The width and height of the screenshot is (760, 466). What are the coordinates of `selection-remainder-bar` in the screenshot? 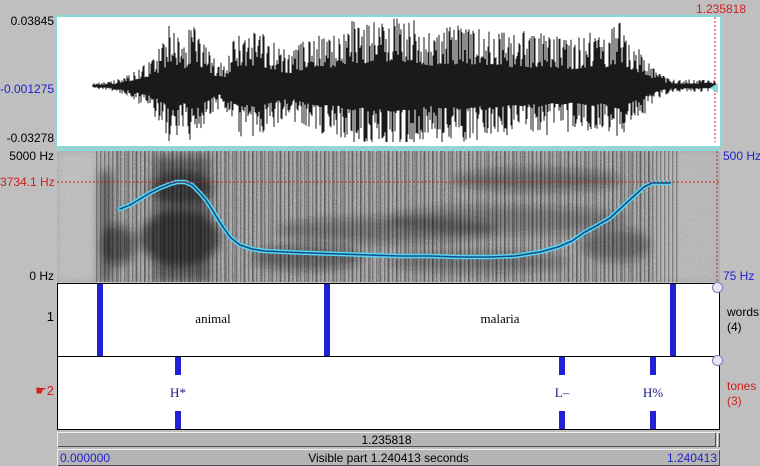 It's located at (718, 439).